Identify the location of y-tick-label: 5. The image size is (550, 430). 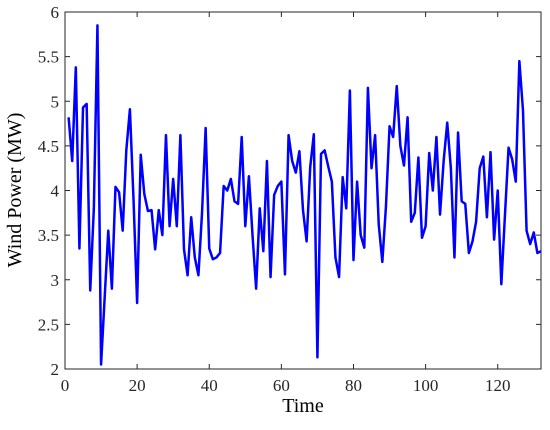
(55, 101).